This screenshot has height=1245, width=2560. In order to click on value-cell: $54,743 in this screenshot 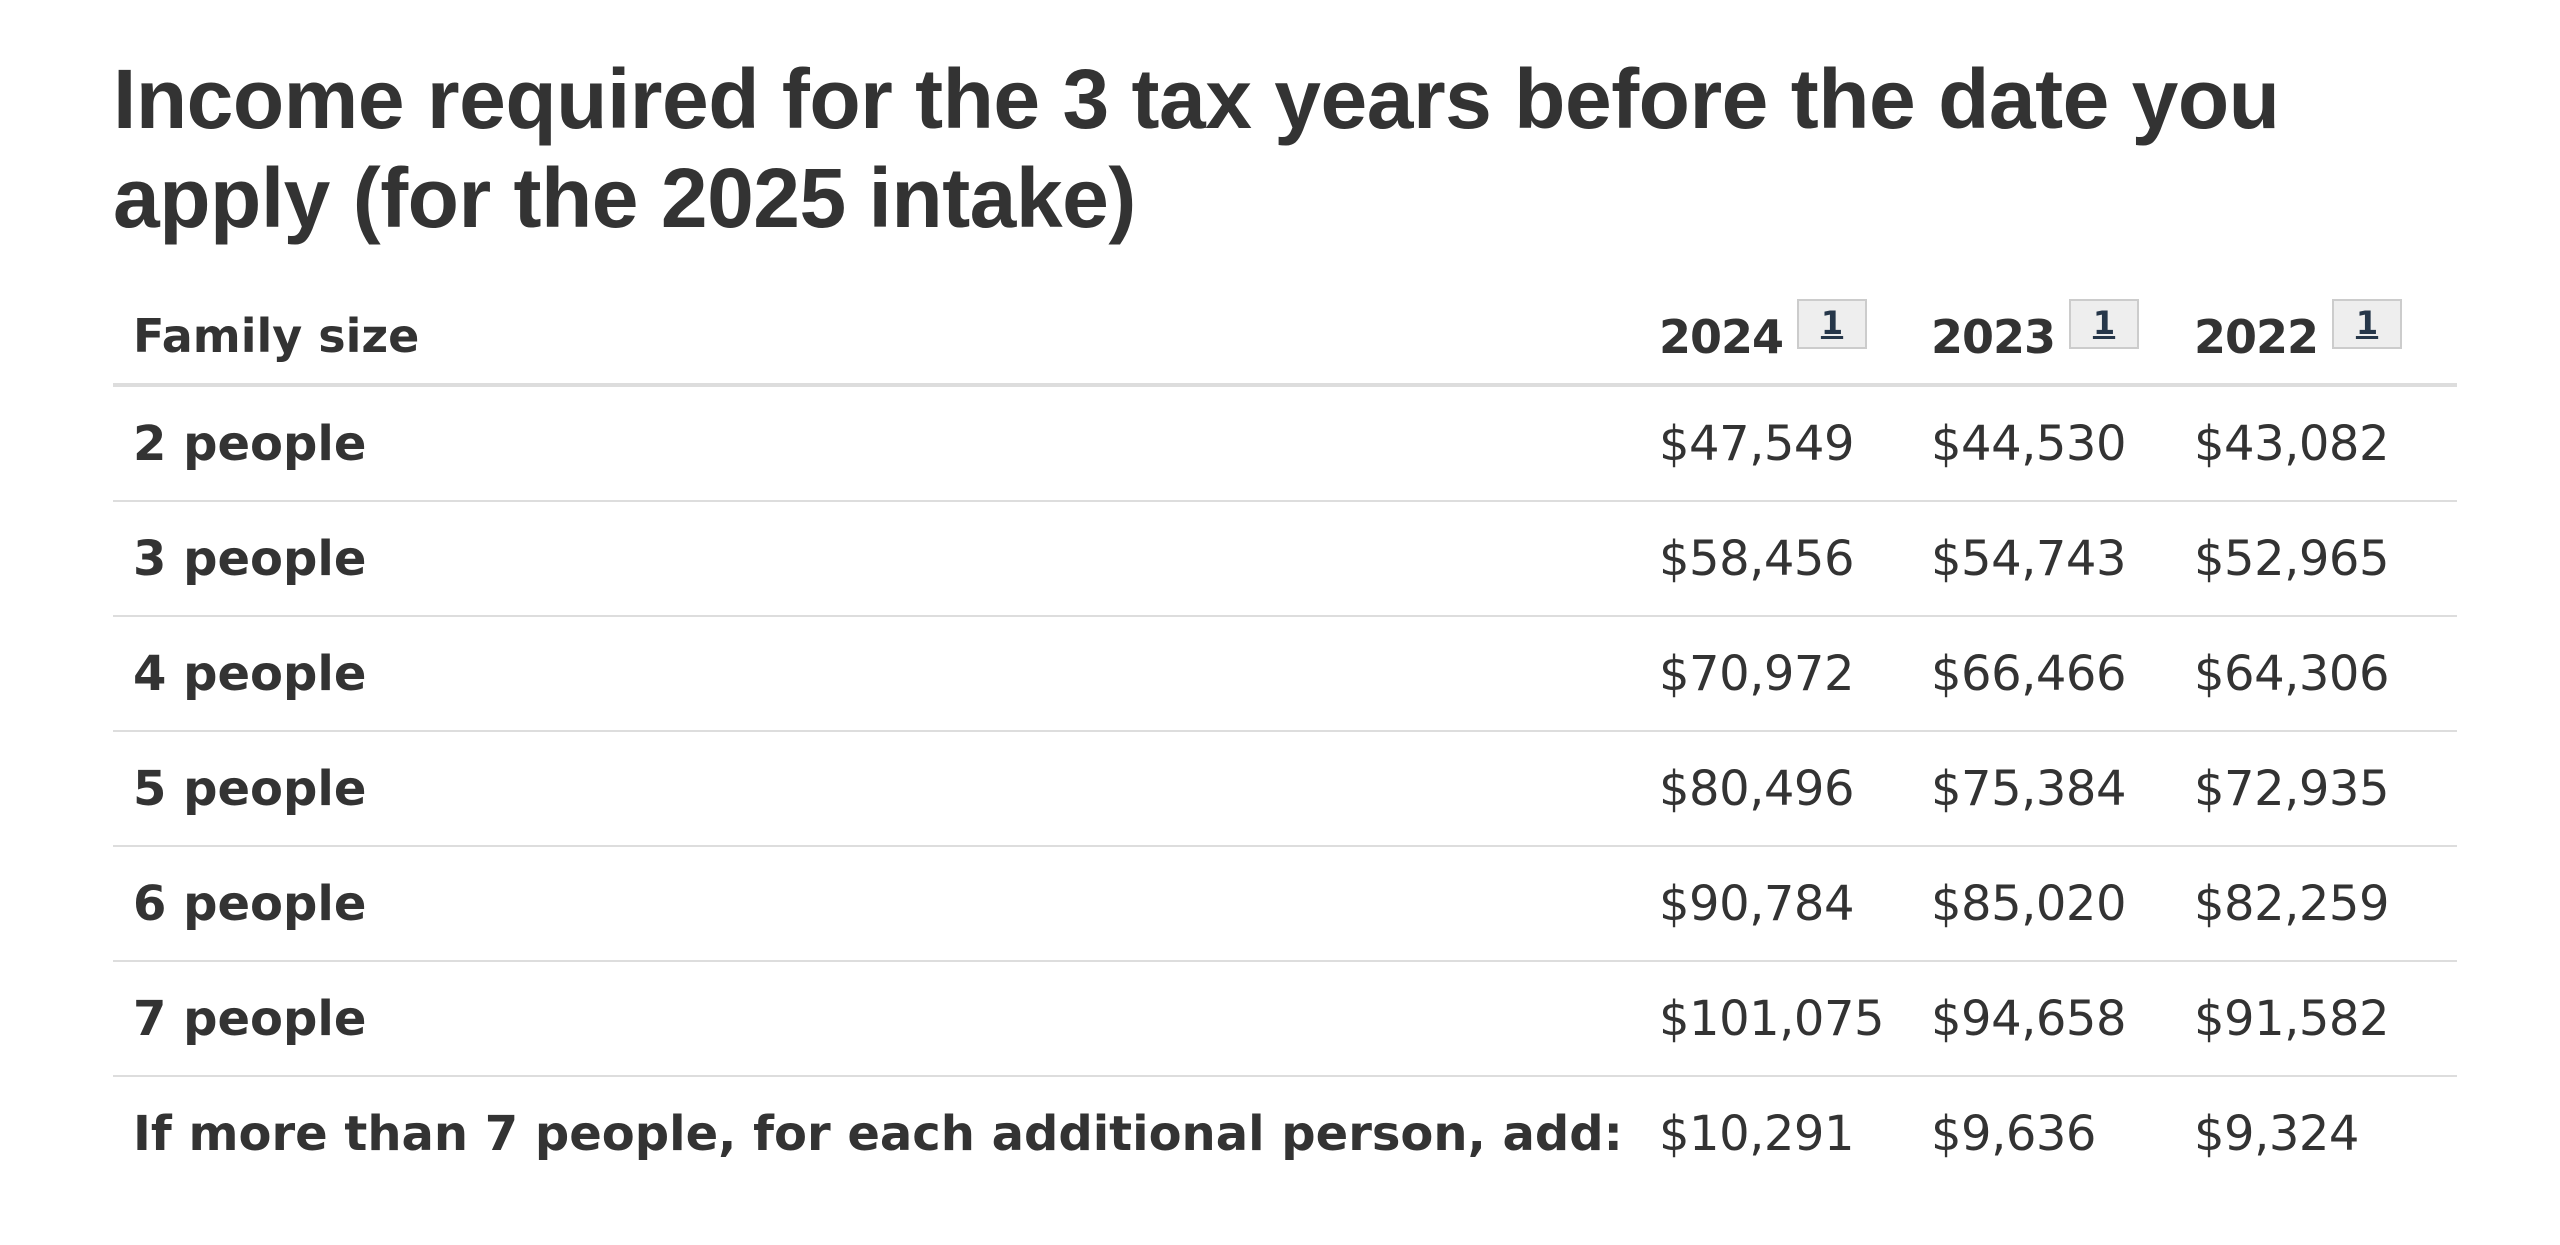, I will do `click(2062, 559)`.